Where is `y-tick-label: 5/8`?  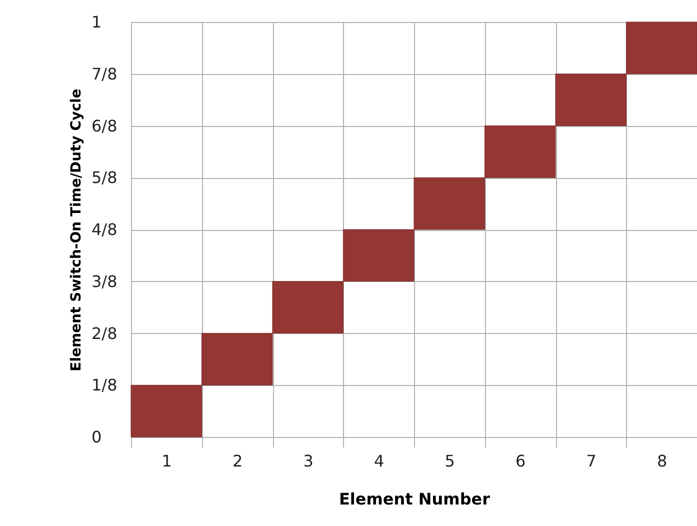 y-tick-label: 5/8 is located at coordinates (105, 178).